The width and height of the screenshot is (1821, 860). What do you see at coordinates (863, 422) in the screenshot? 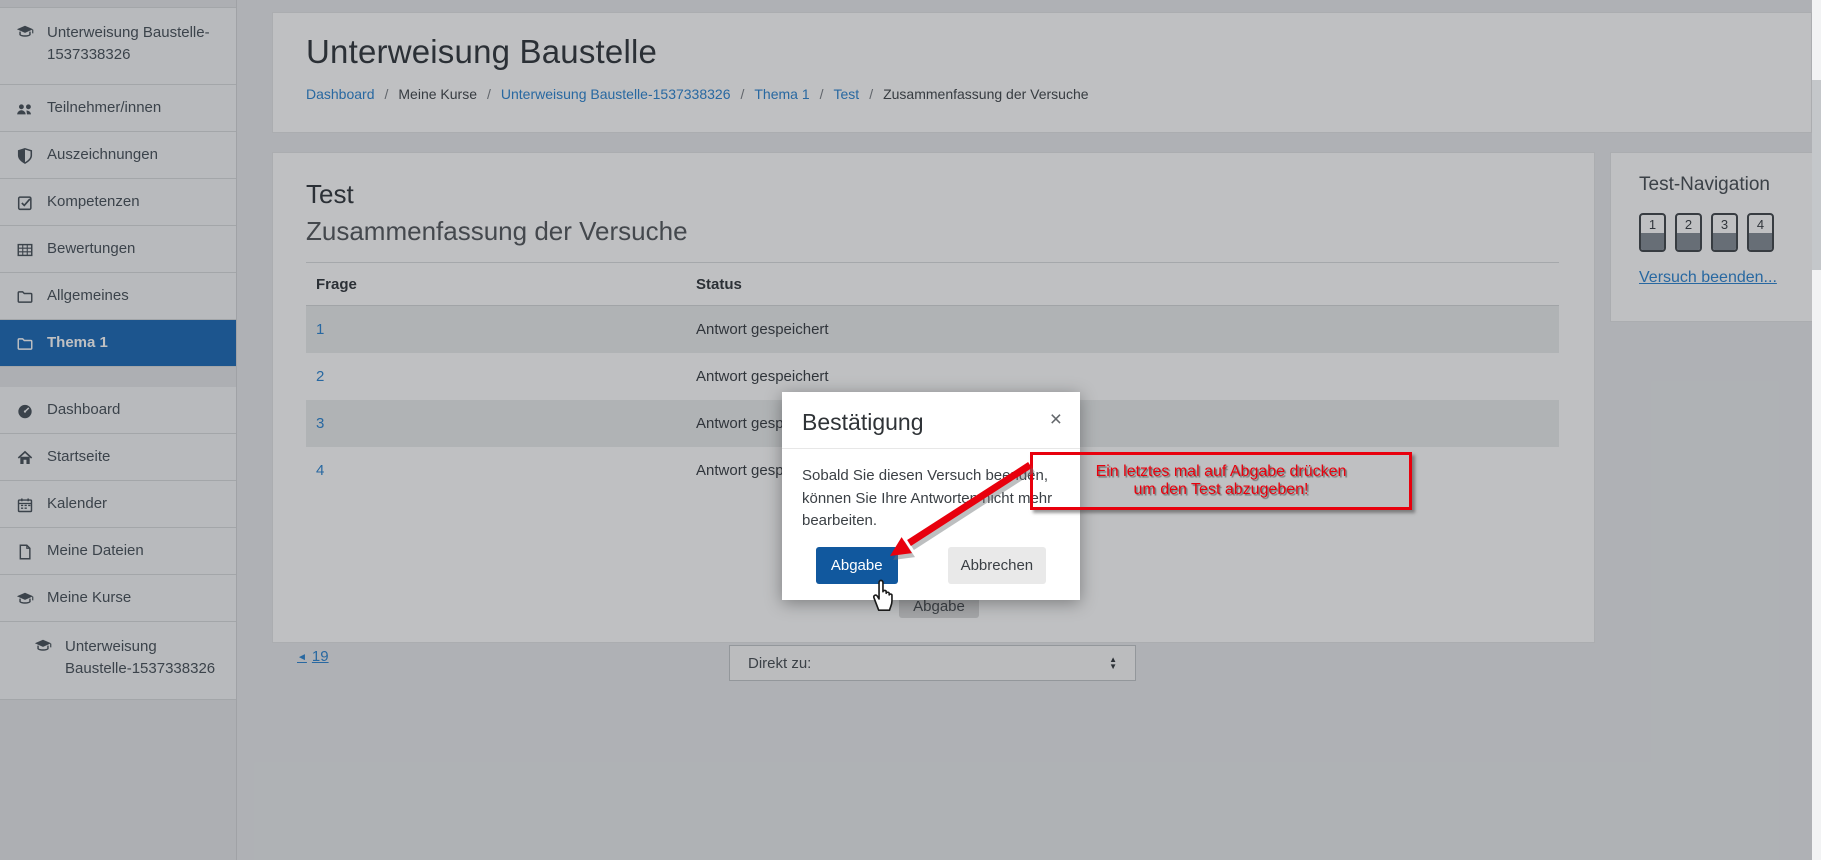
I see `modal-title: Bestätigung` at bounding box center [863, 422].